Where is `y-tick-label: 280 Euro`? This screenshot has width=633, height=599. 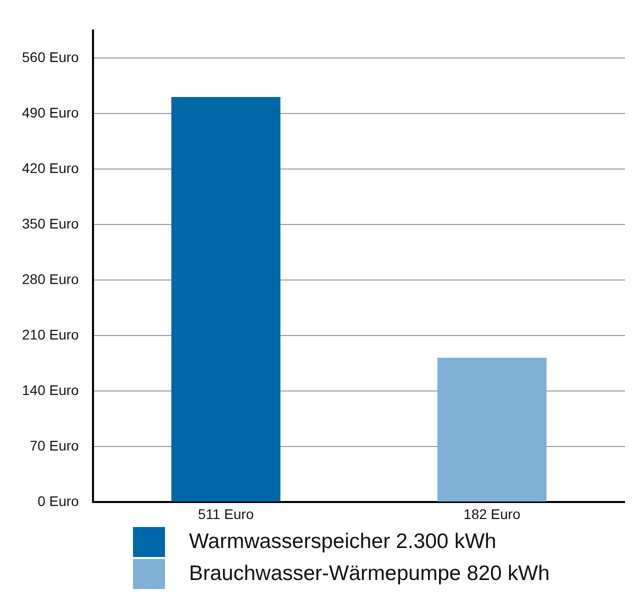
y-tick-label: 280 Euro is located at coordinates (51, 278).